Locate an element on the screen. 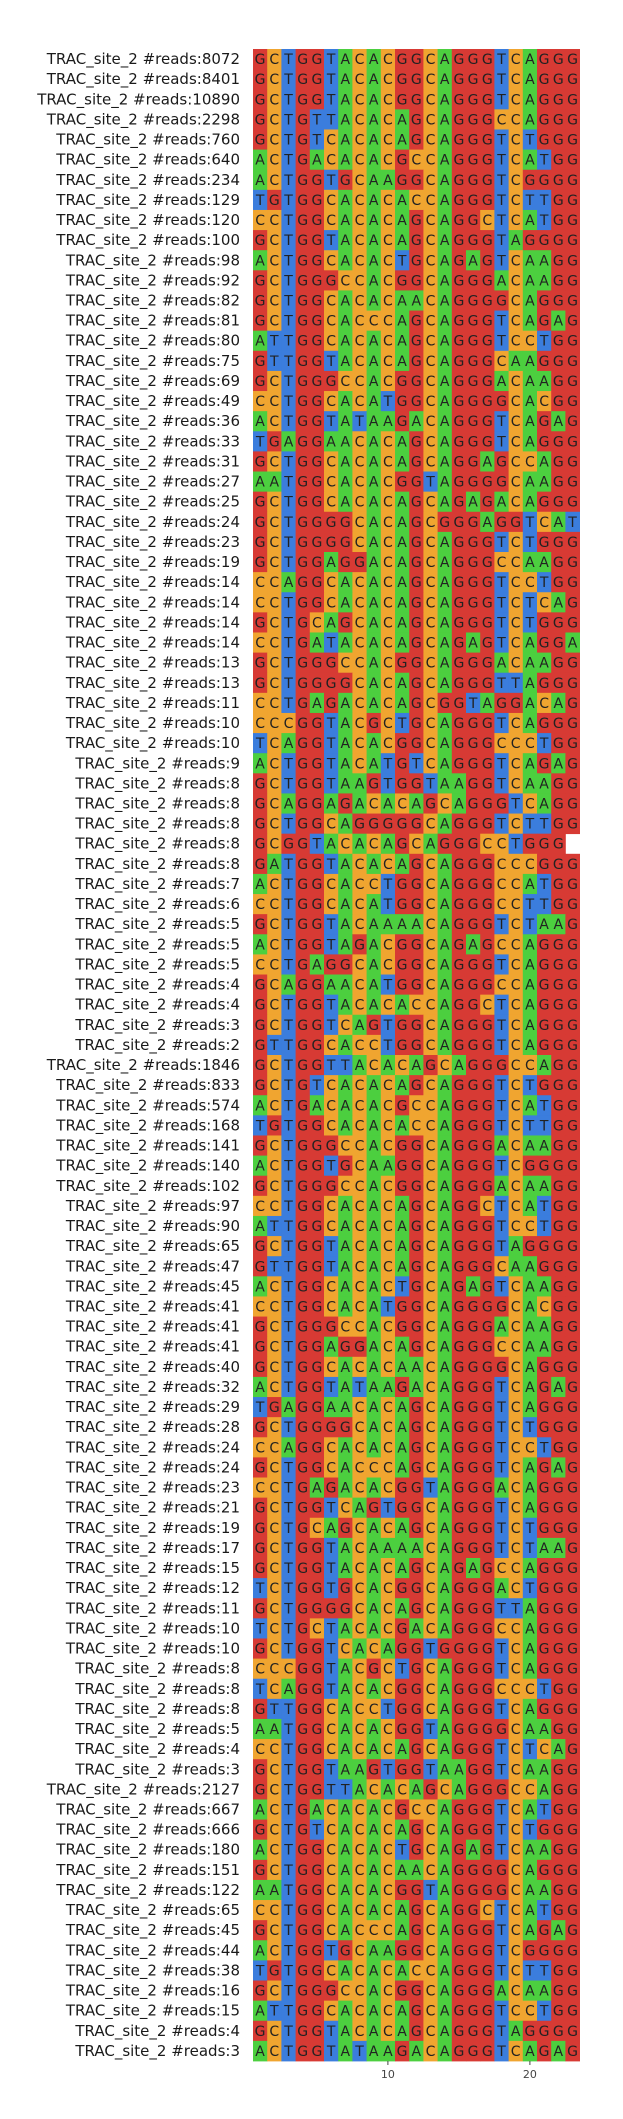 The image size is (623, 2119). row-label: TRAC_site_2 #reads:2127 is located at coordinates (143, 1789).